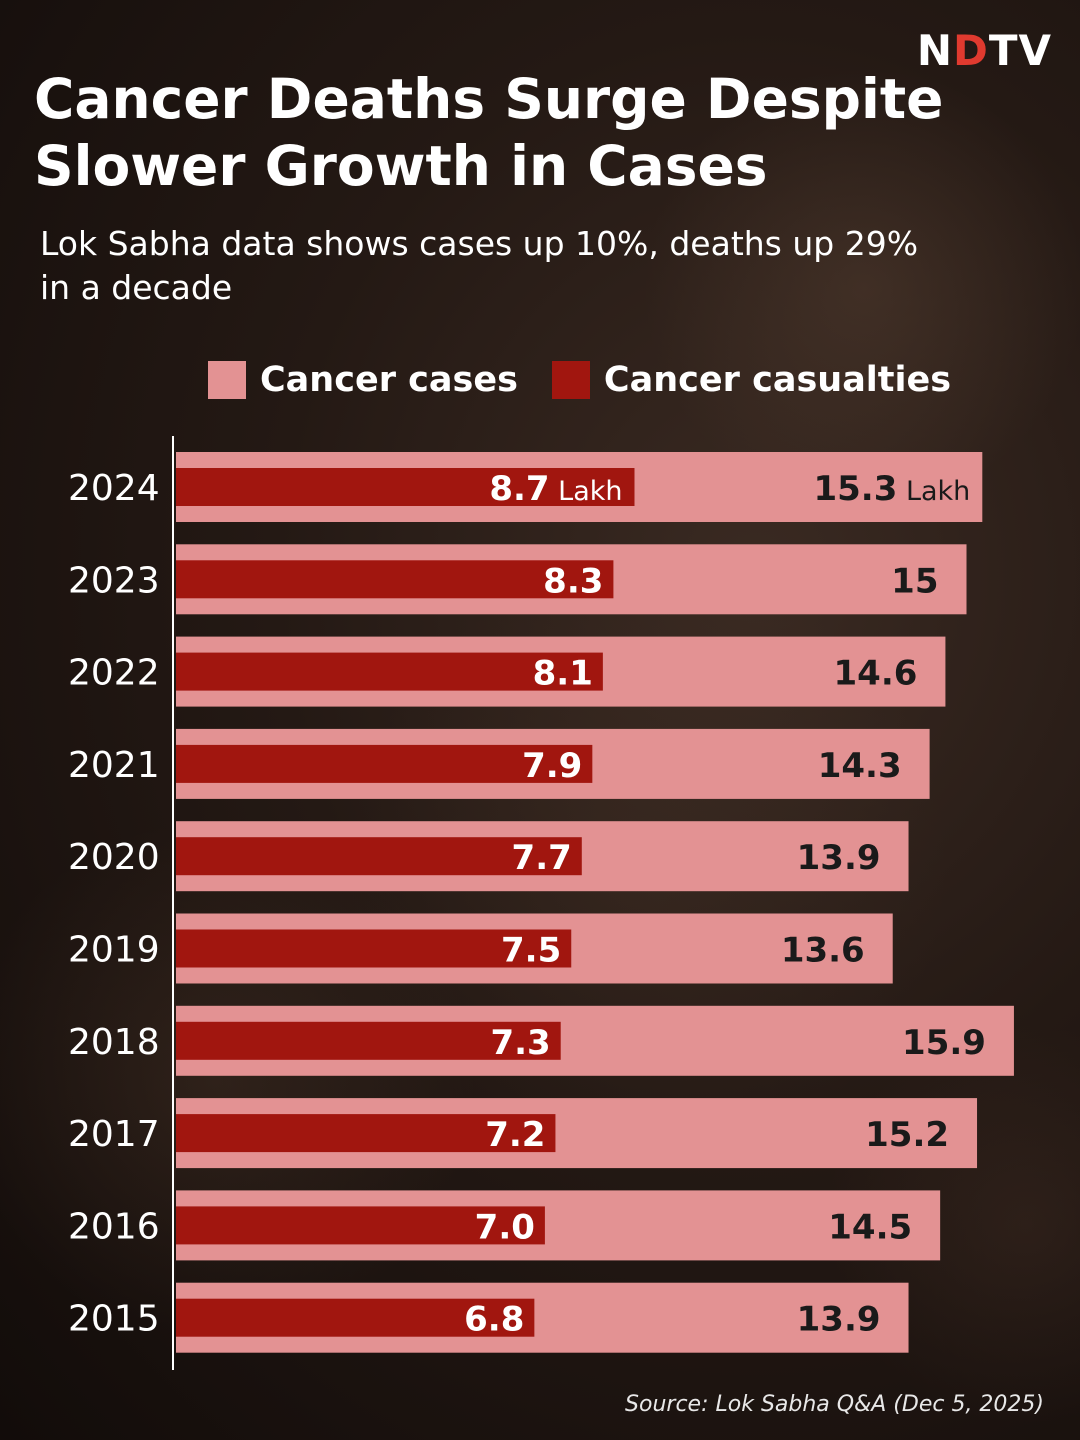 This screenshot has width=1080, height=1440. Describe the element at coordinates (944, 1043) in the screenshot. I see `data-label-cases: 15.9` at that location.